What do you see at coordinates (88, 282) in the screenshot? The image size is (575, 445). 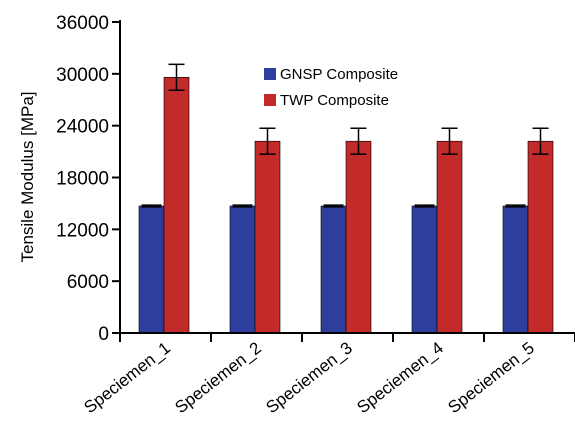 I see `y-tick-label: 6000` at bounding box center [88, 282].